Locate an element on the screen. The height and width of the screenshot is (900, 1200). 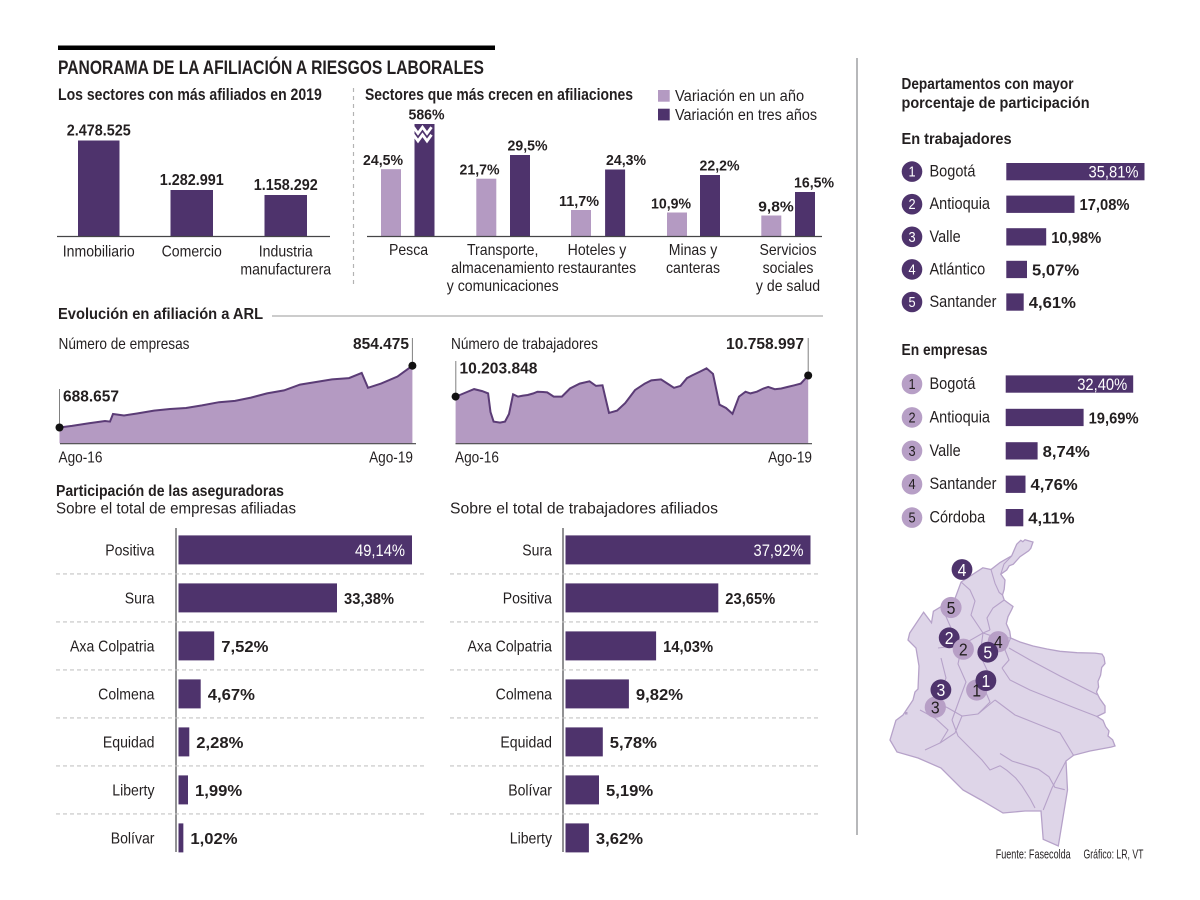
svg-text: 24,5% is located at coordinates (383, 161).